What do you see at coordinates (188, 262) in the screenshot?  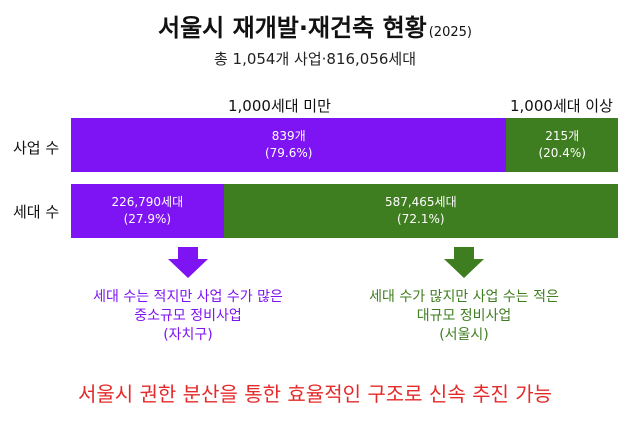 I see `down-arrow-icon-small` at bounding box center [188, 262].